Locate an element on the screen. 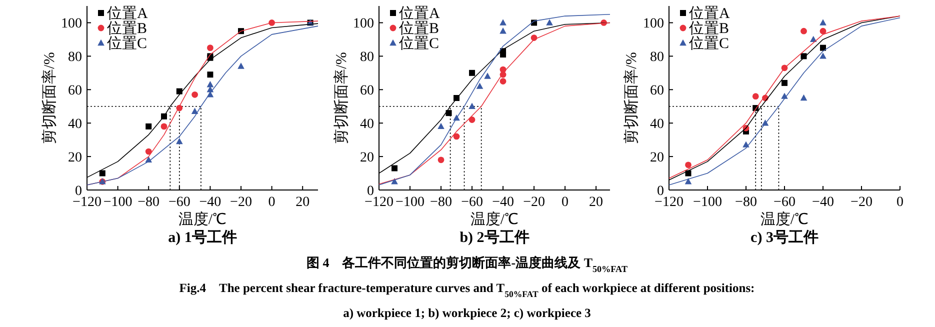  text: b) 2号工件 is located at coordinates (495, 237).